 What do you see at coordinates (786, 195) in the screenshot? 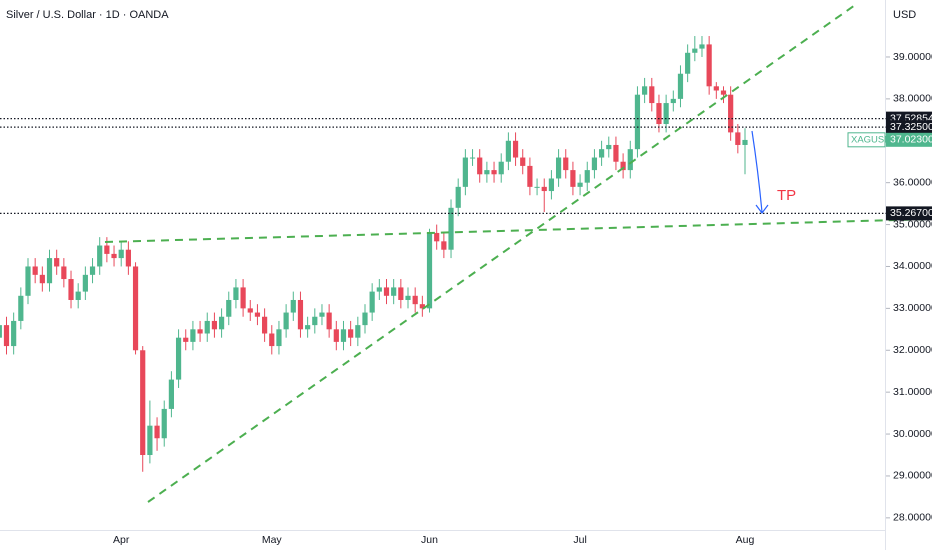
I see `tp-annotation: TP` at bounding box center [786, 195].